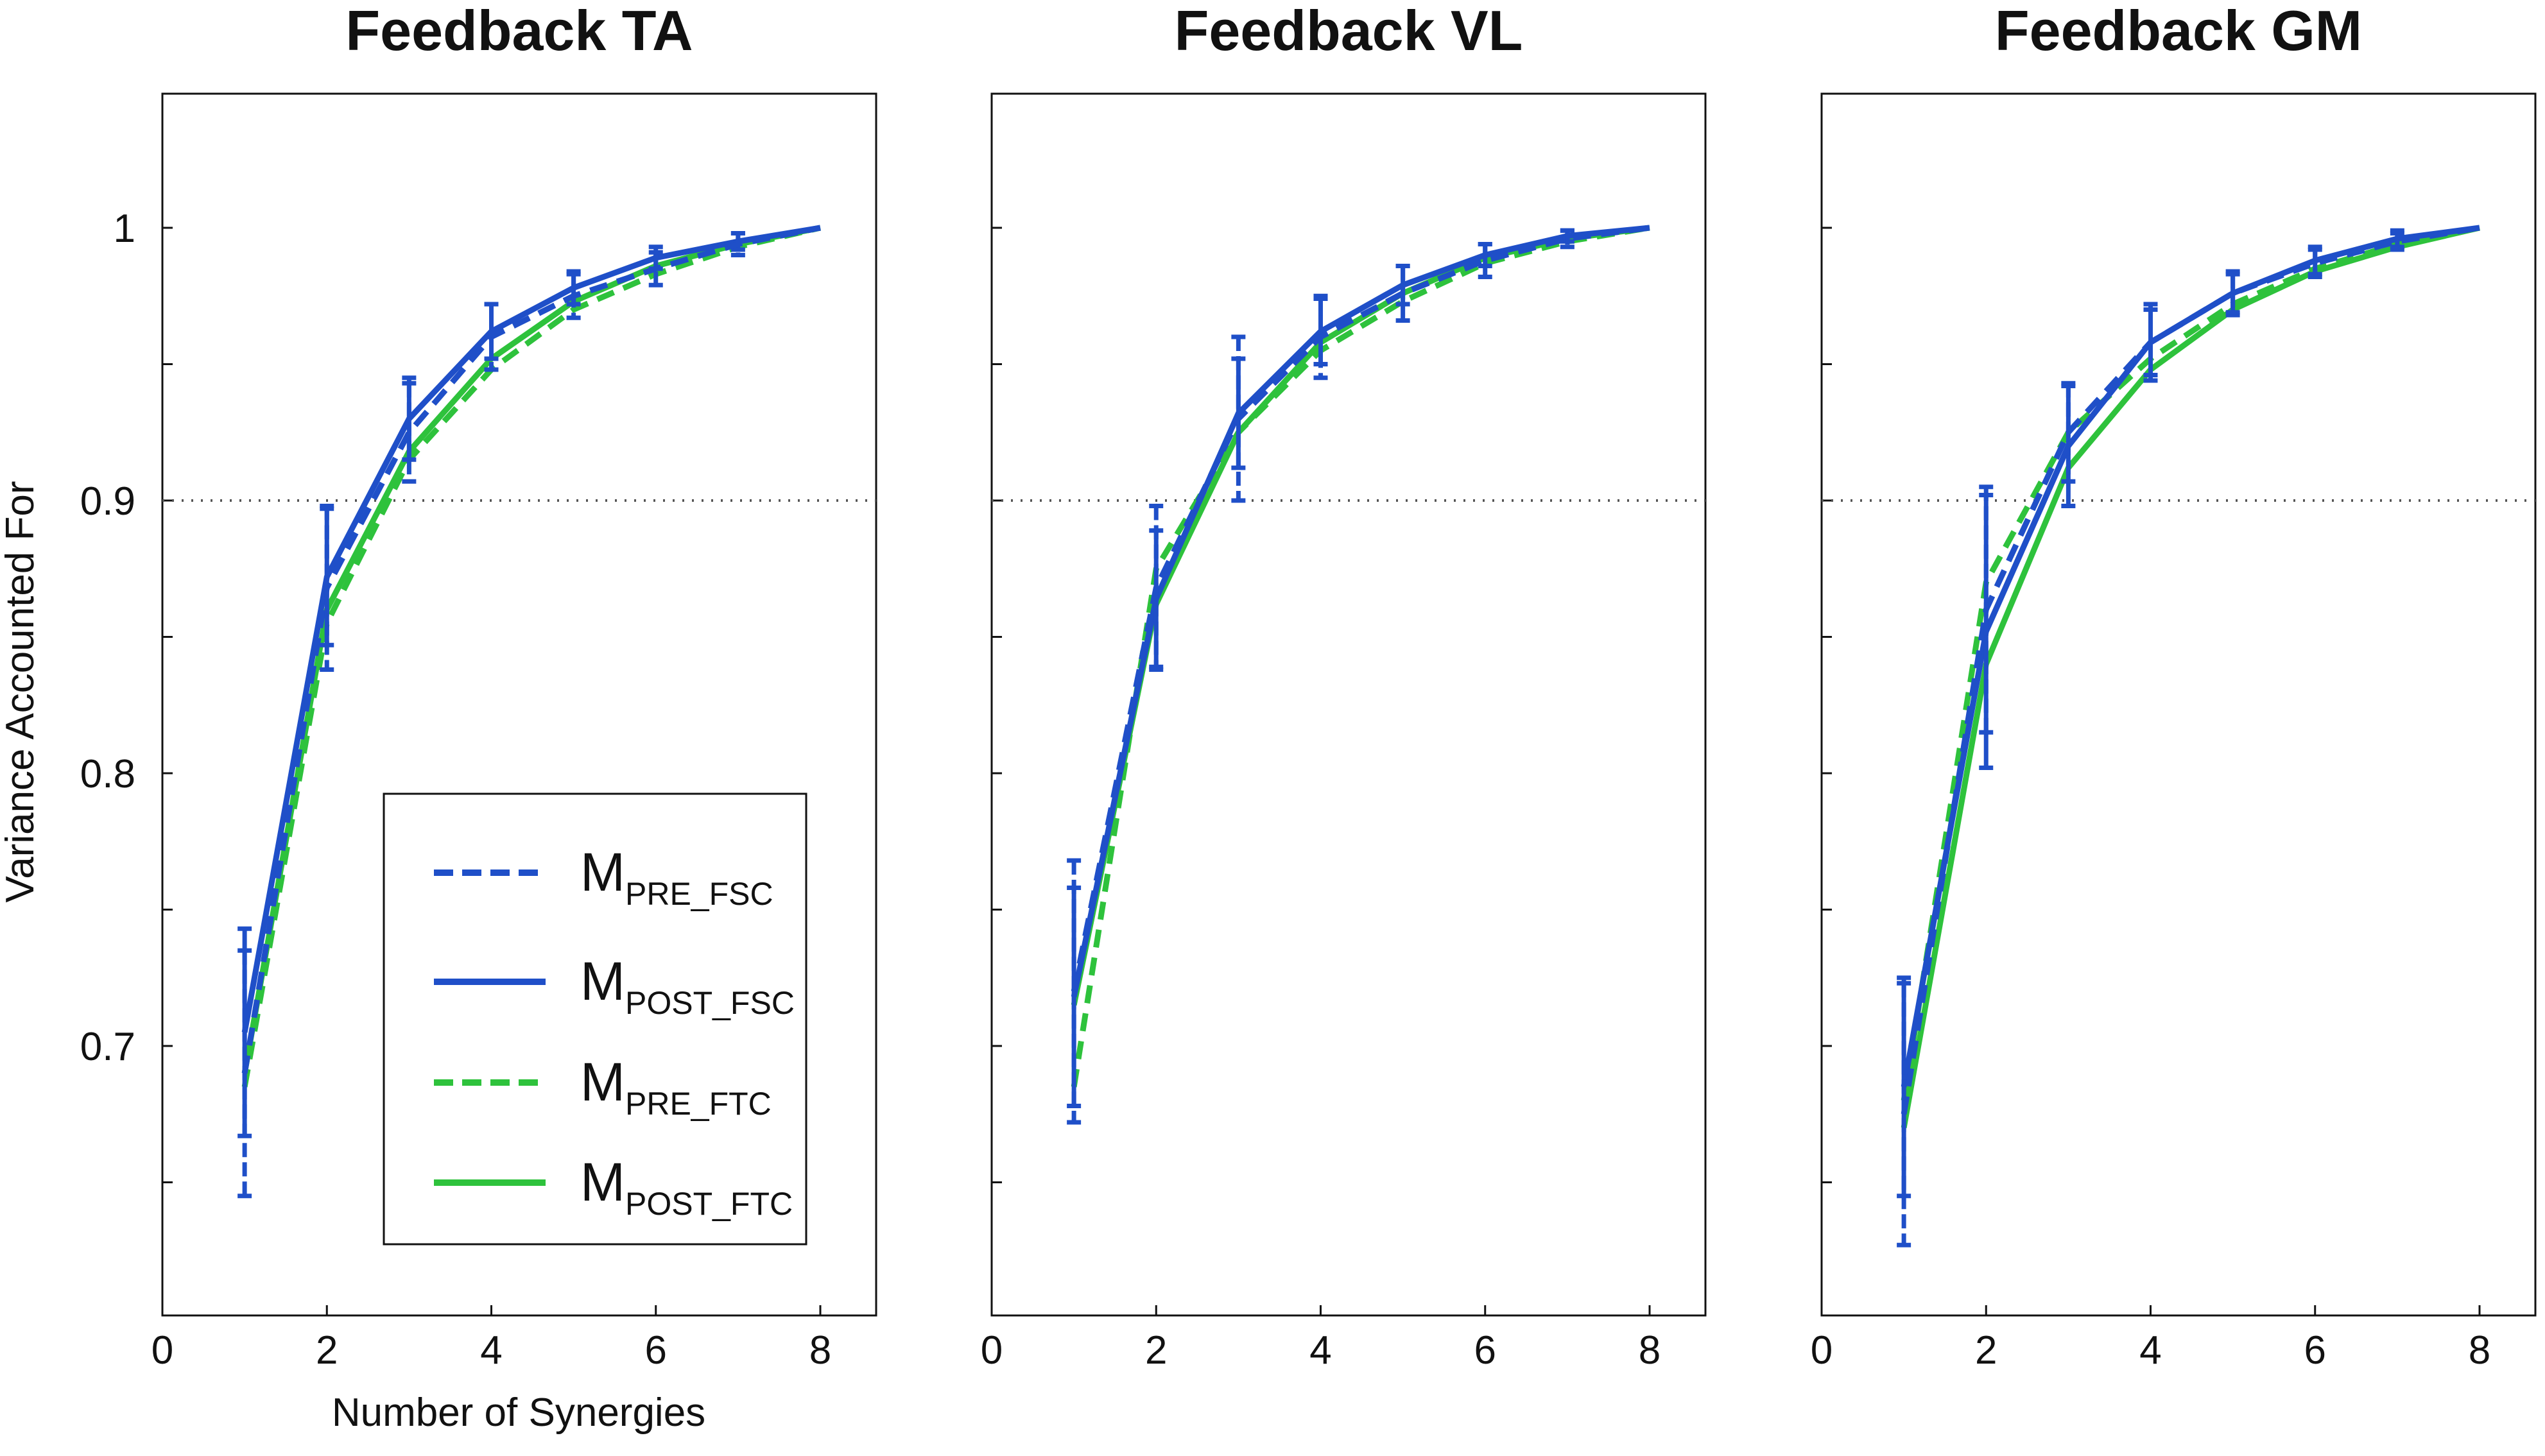  I want to click on y-tick-label: 1, so click(124, 229).